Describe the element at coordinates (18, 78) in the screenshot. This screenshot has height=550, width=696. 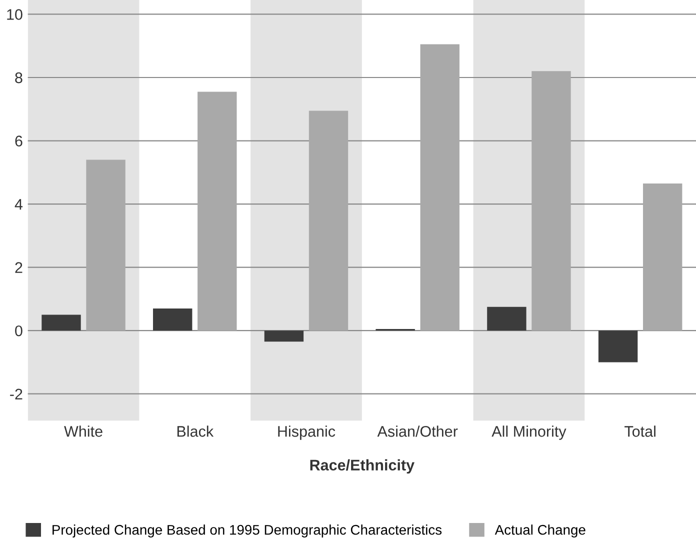
I see `y-tick-label: 8` at that location.